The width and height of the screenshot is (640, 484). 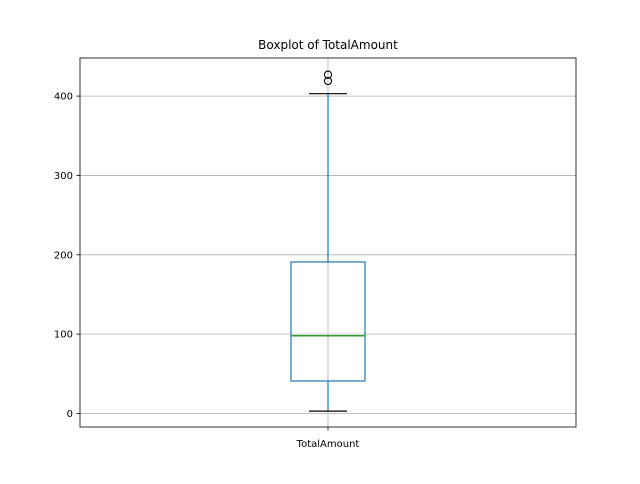 I want to click on y-tick-label: 100, so click(x=63, y=335).